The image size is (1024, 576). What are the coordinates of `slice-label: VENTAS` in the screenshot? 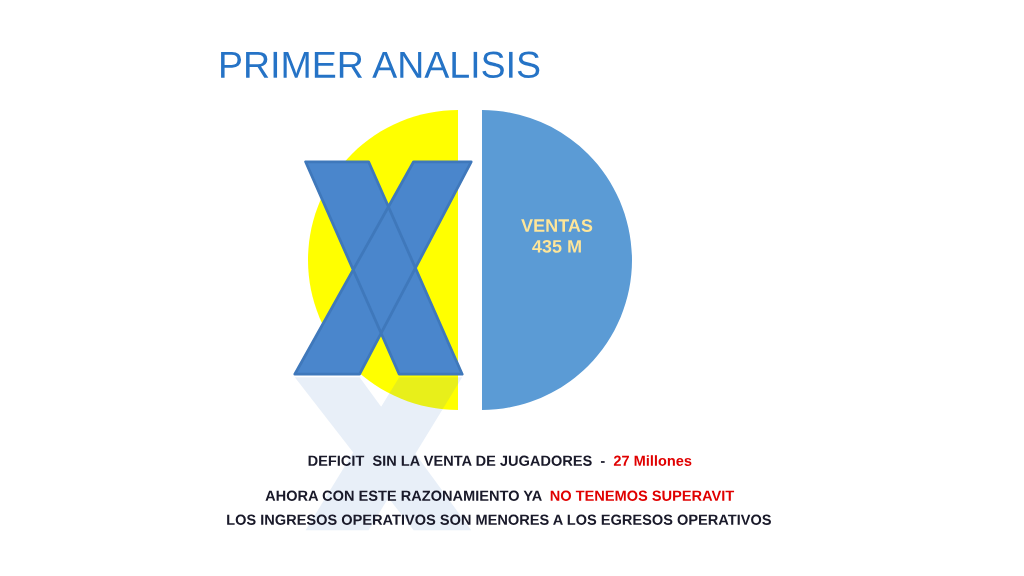 It's located at (557, 225).